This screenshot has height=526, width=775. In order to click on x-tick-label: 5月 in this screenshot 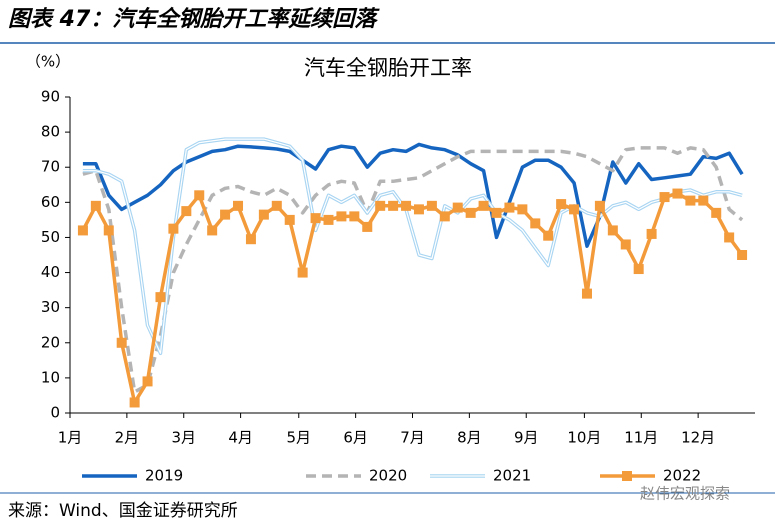, I will do `click(298, 438)`.